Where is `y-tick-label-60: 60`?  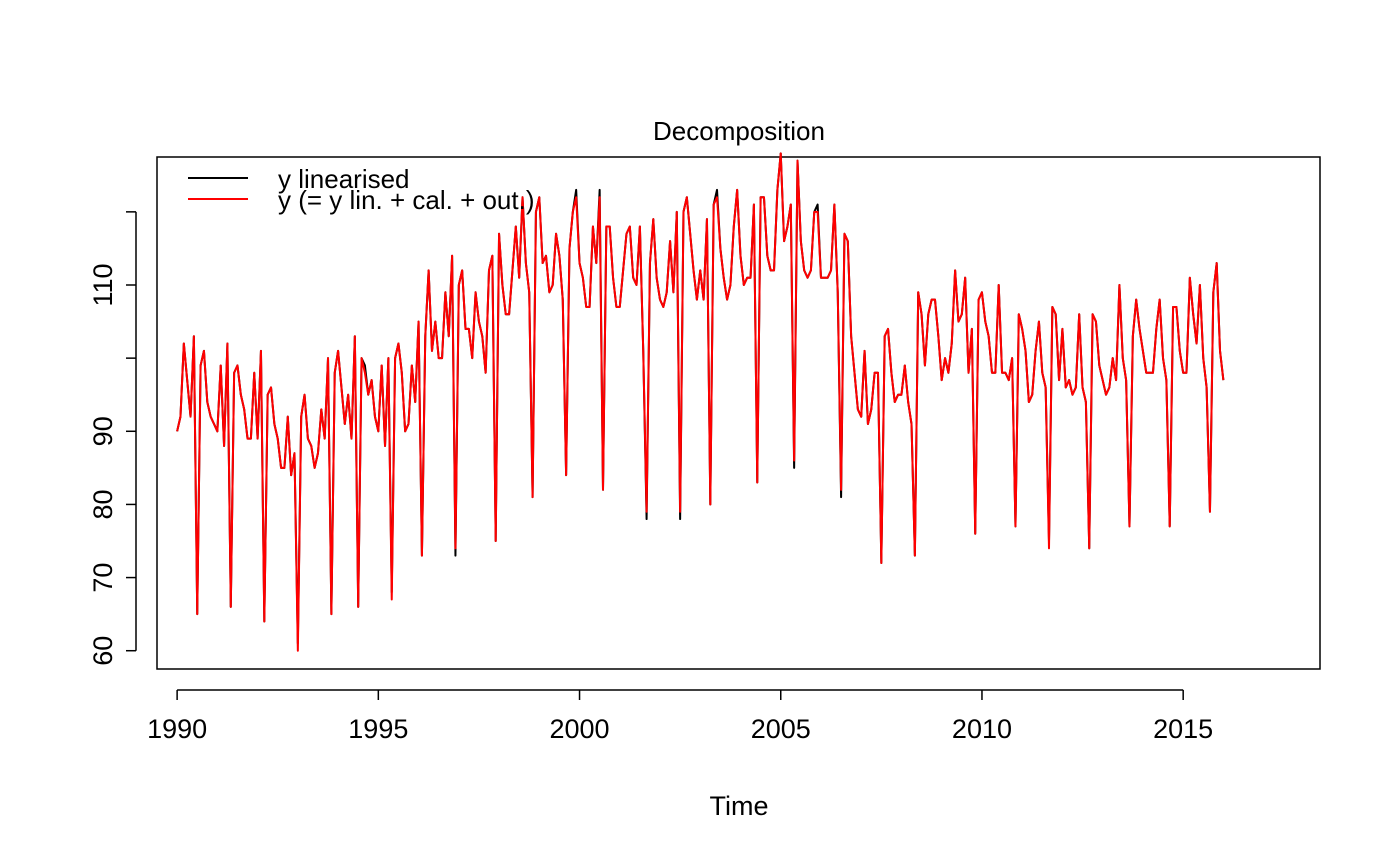 y-tick-label-60: 60 is located at coordinates (103, 651).